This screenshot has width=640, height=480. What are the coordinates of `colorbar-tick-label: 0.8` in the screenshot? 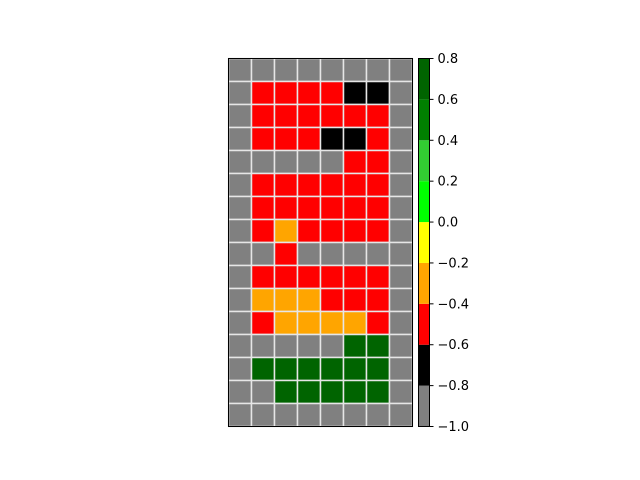 It's located at (448, 59).